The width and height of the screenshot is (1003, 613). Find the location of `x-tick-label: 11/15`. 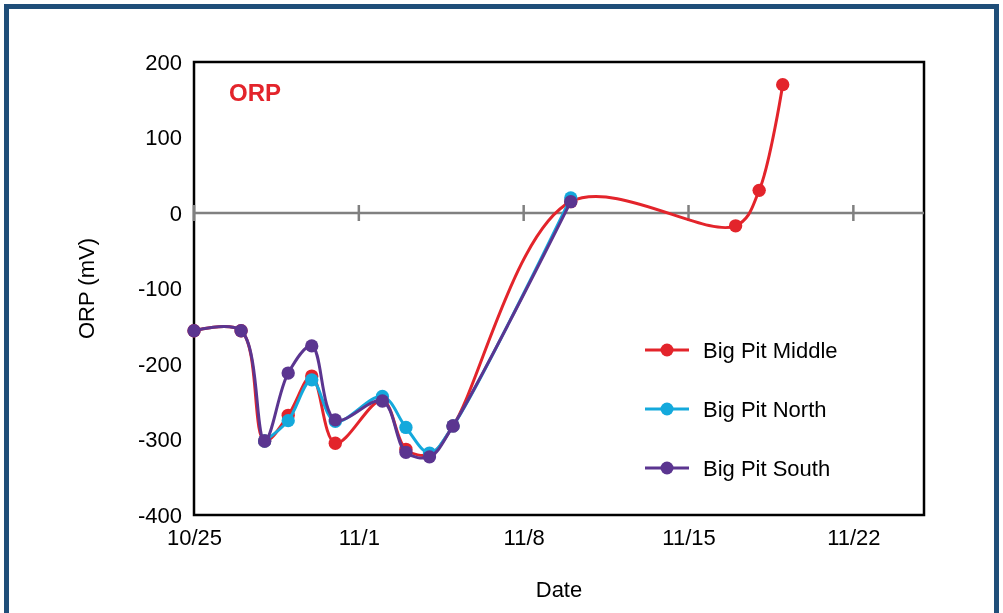

x-tick-label: 11/15 is located at coordinates (689, 537).